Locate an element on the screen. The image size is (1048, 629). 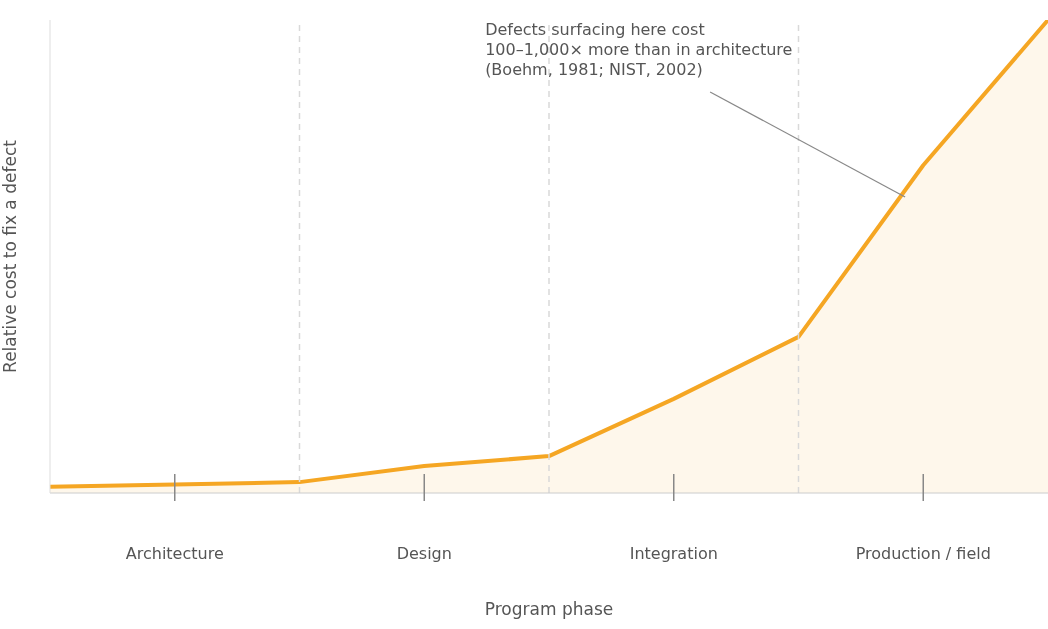
x-tick-label: Integration is located at coordinates (673, 553).